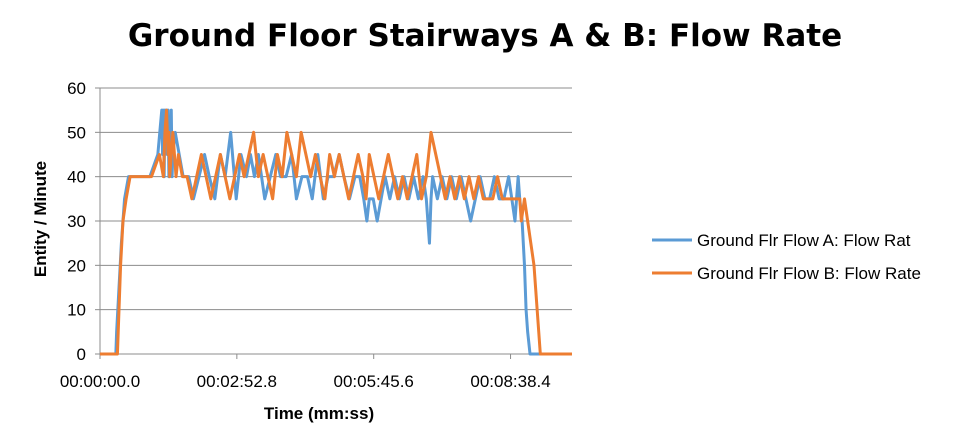 The height and width of the screenshot is (447, 970). Describe the element at coordinates (76, 310) in the screenshot. I see `y-tick-label: 10` at that location.